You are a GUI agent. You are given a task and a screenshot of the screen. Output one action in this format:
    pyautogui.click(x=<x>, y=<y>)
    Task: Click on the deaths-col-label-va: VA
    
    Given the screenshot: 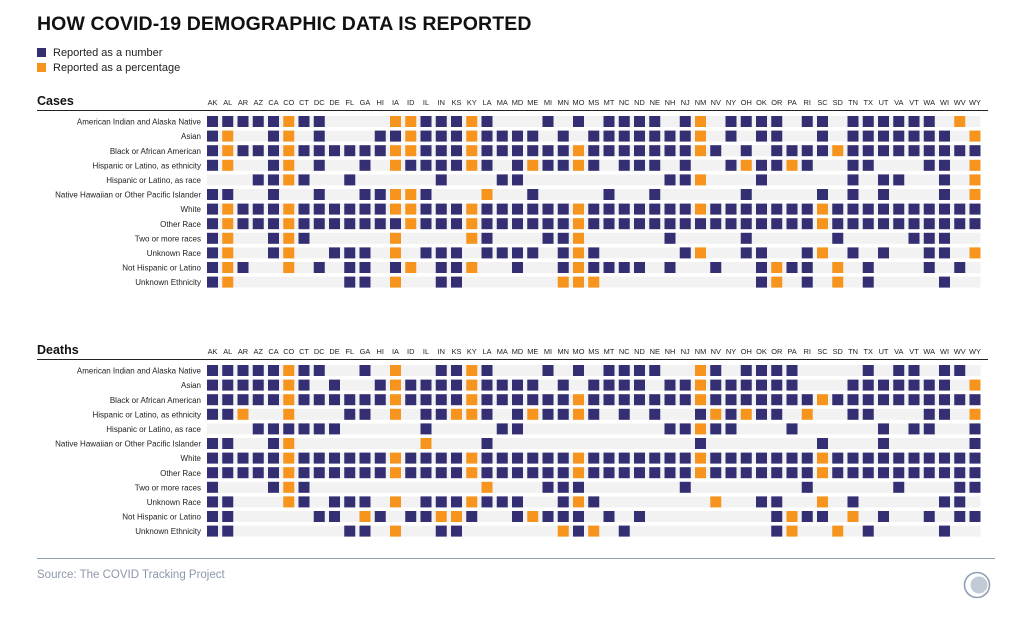 What is the action you would take?
    pyautogui.click(x=898, y=351)
    